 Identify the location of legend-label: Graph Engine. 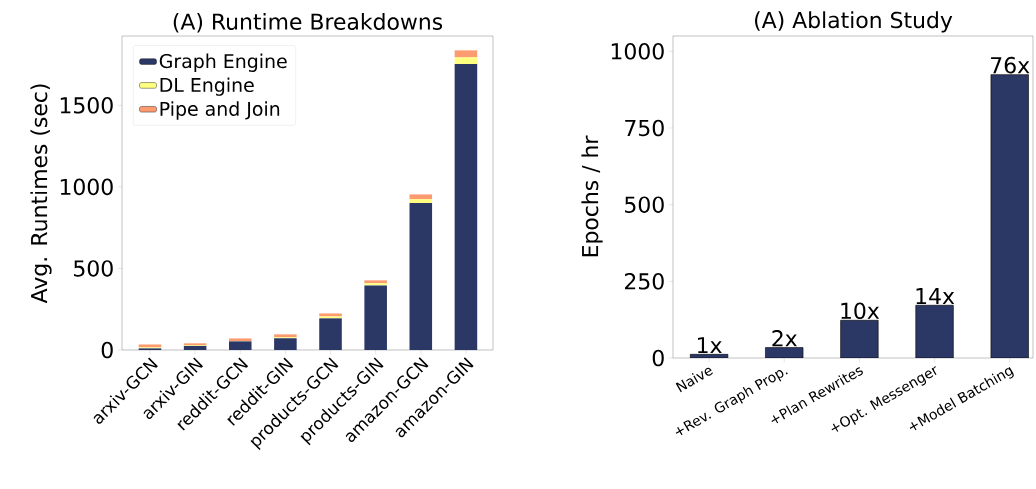
(223, 62).